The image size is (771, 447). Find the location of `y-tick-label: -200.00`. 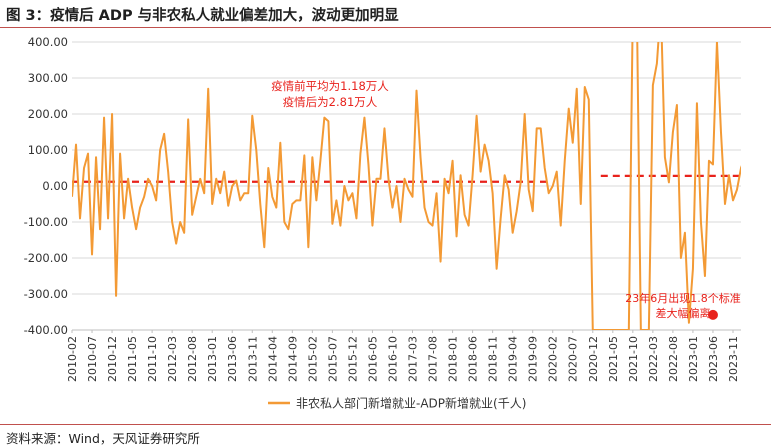

y-tick-label: -200.00 is located at coordinates (46, 258).